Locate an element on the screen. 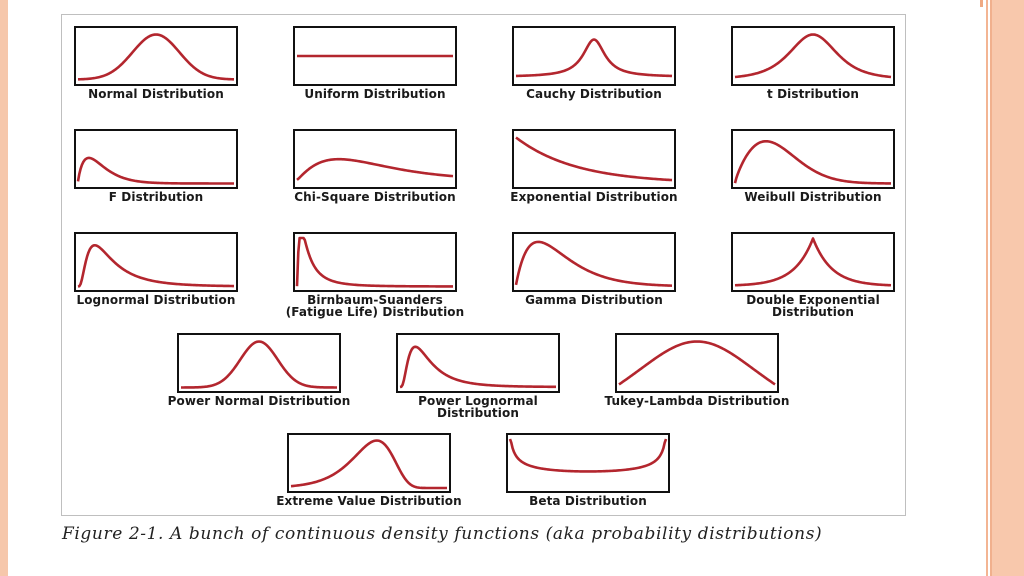 The image size is (1024, 576). f-curve-icon is located at coordinates (155, 170).